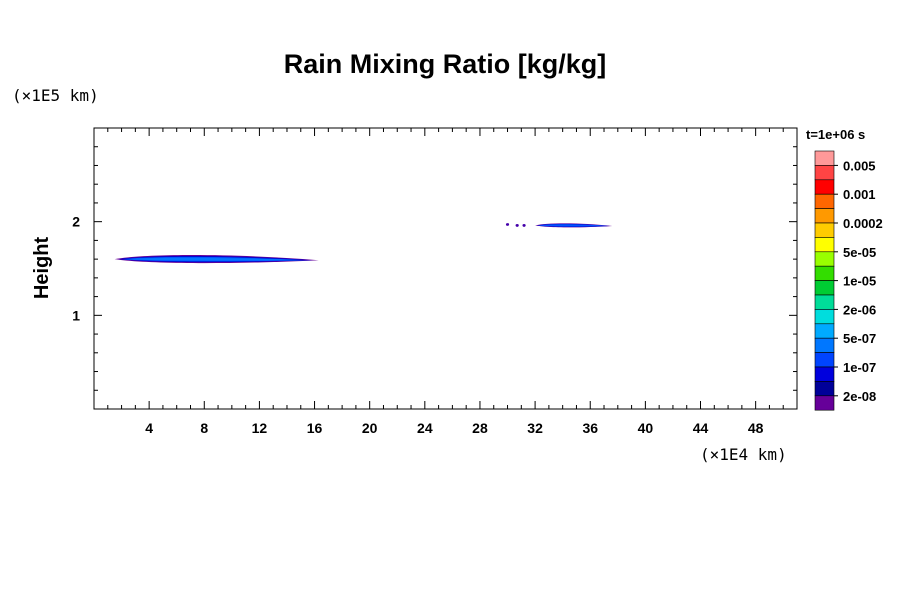 The image size is (900, 600). I want to click on x-tick-label: 28, so click(480, 428).